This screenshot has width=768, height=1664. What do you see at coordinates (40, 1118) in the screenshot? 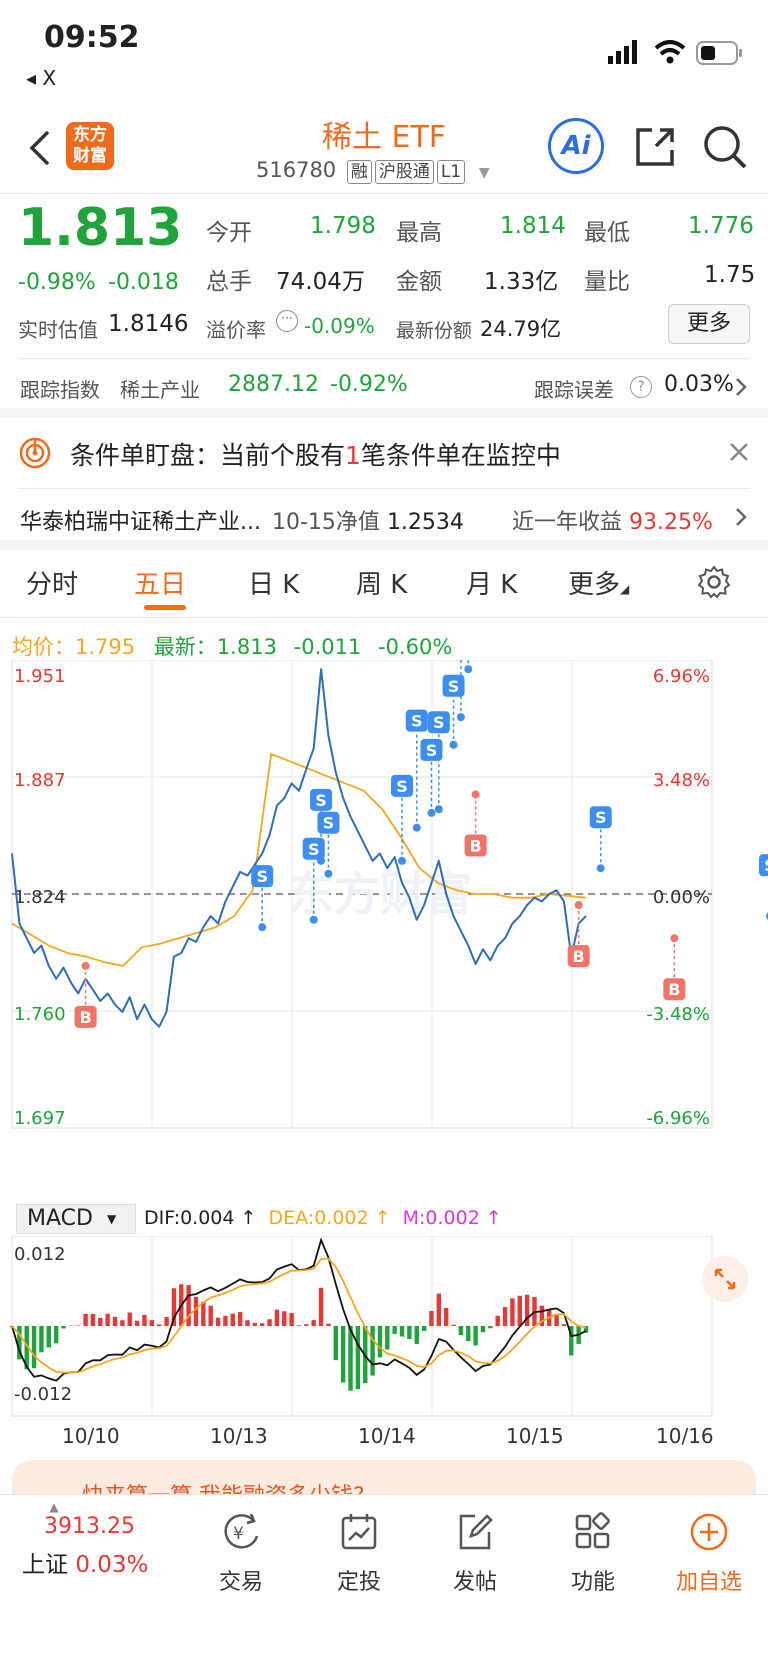
I see `y-tick-label: 1.697` at bounding box center [40, 1118].